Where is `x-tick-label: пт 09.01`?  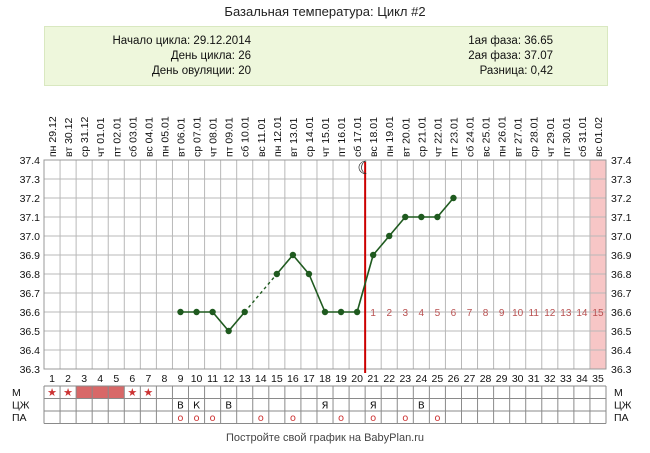
x-tick-label: пт 09.01 is located at coordinates (230, 137).